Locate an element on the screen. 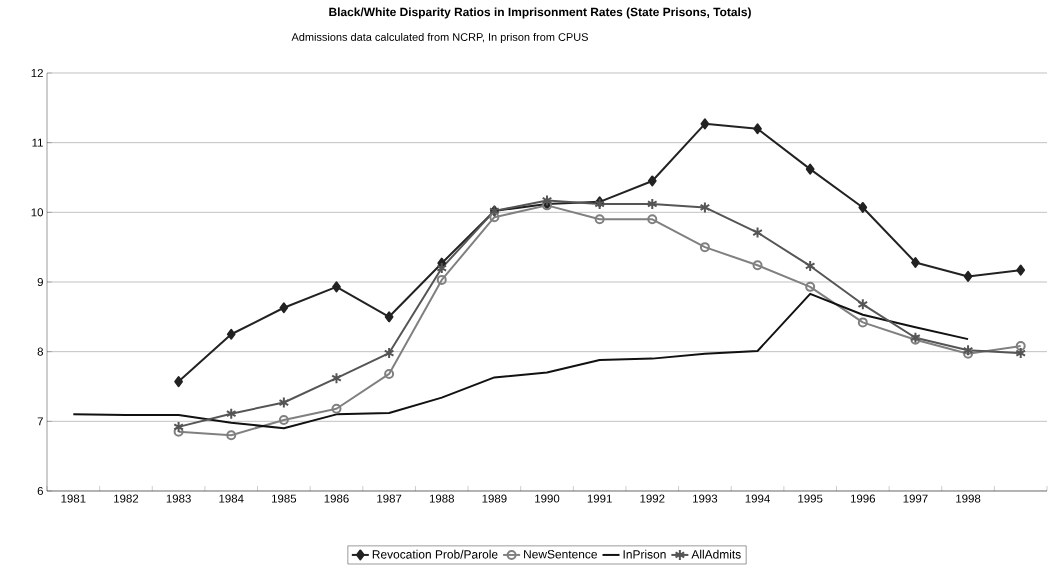 Image resolution: width=1059 pixels, height=576 pixels. x-tick-label: 1992 is located at coordinates (652, 498).